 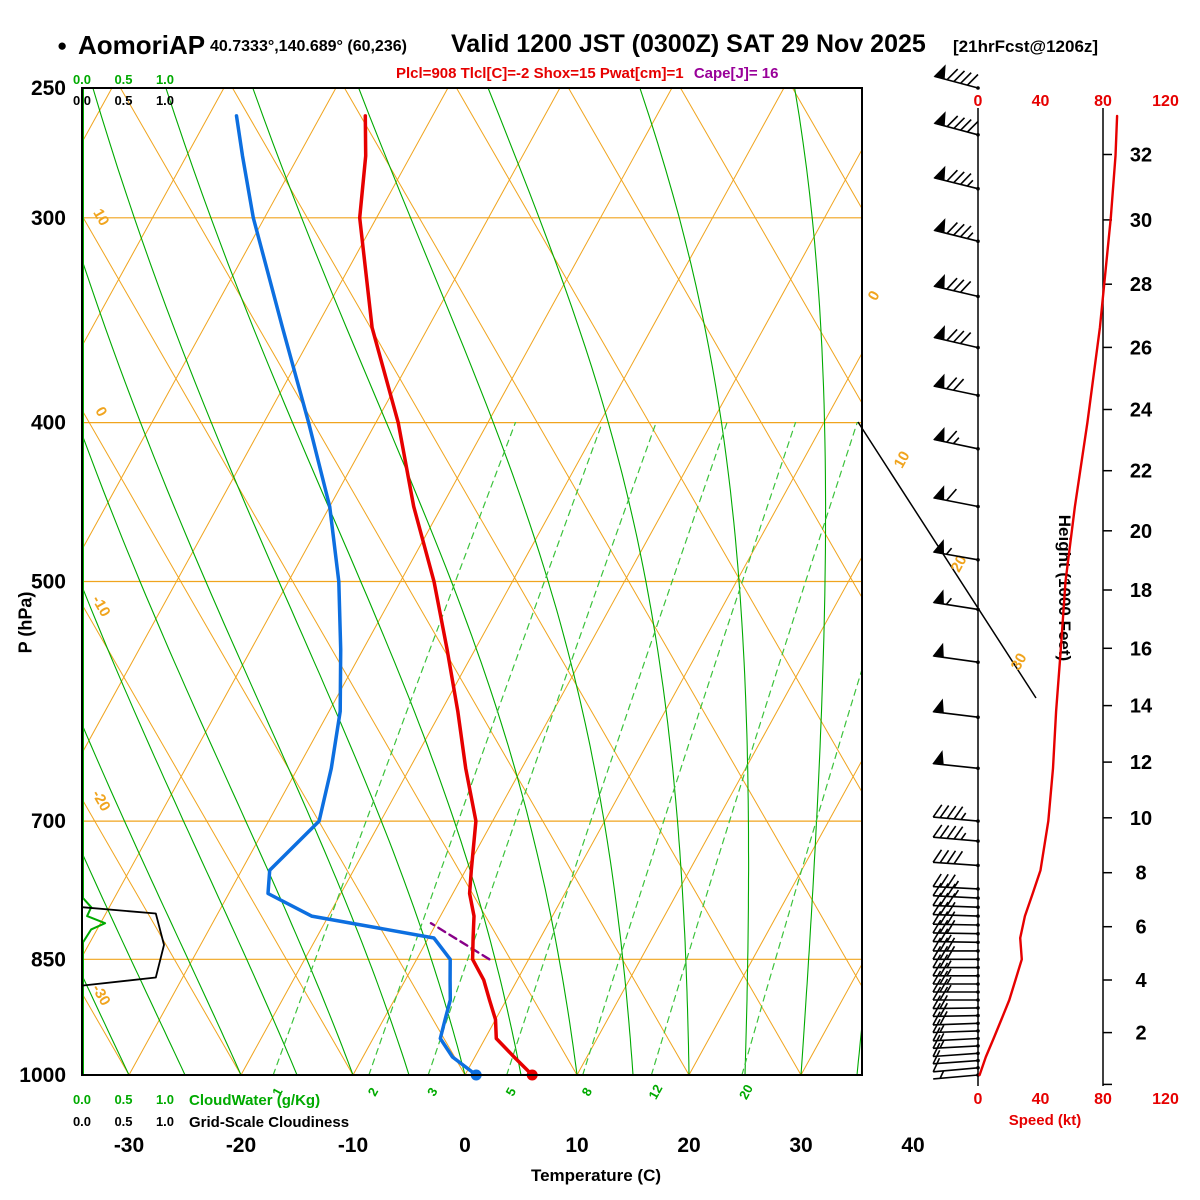 I want to click on speed-profile-curve, so click(x=1048, y=595).